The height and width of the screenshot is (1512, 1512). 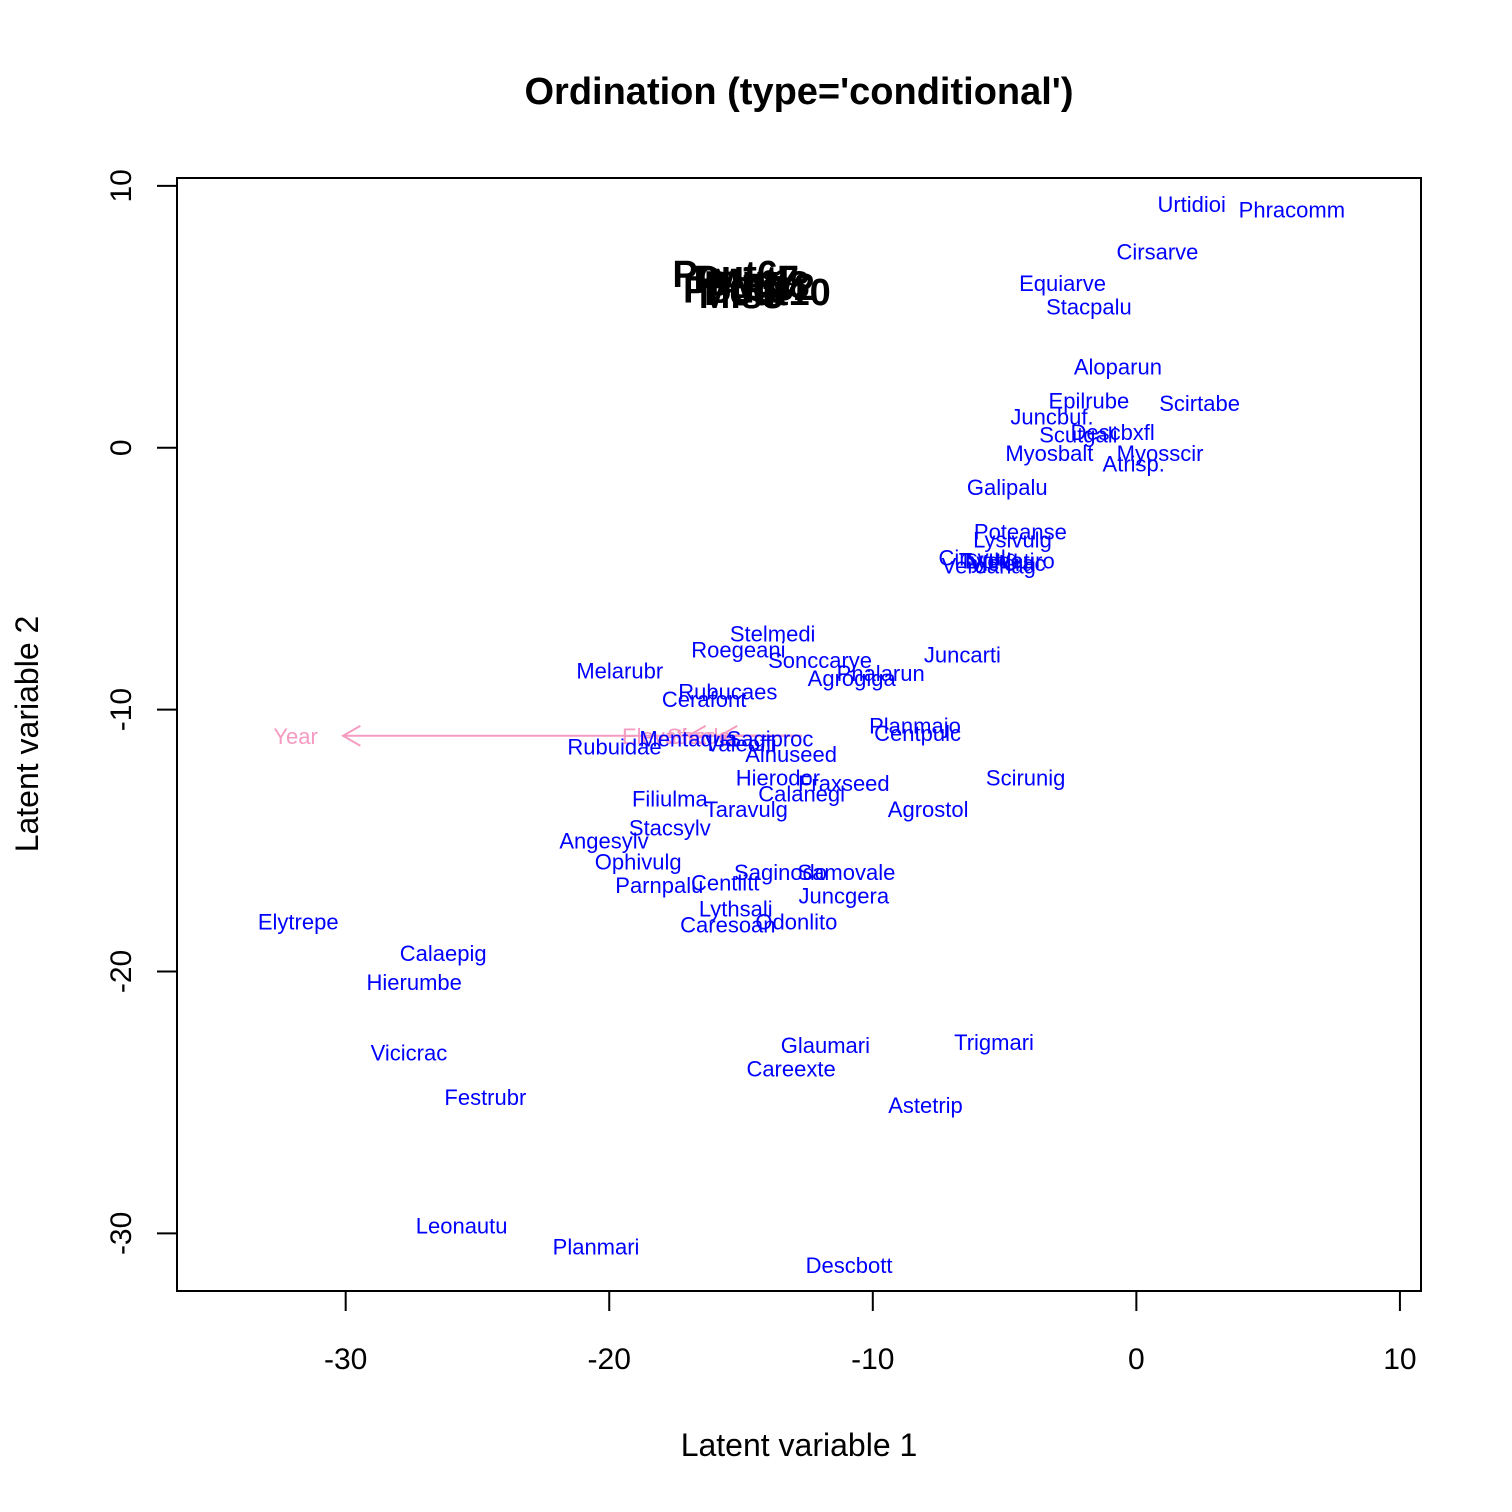 What do you see at coordinates (798, 92) in the screenshot?
I see `chart-title: Ordination (type='conditional')` at bounding box center [798, 92].